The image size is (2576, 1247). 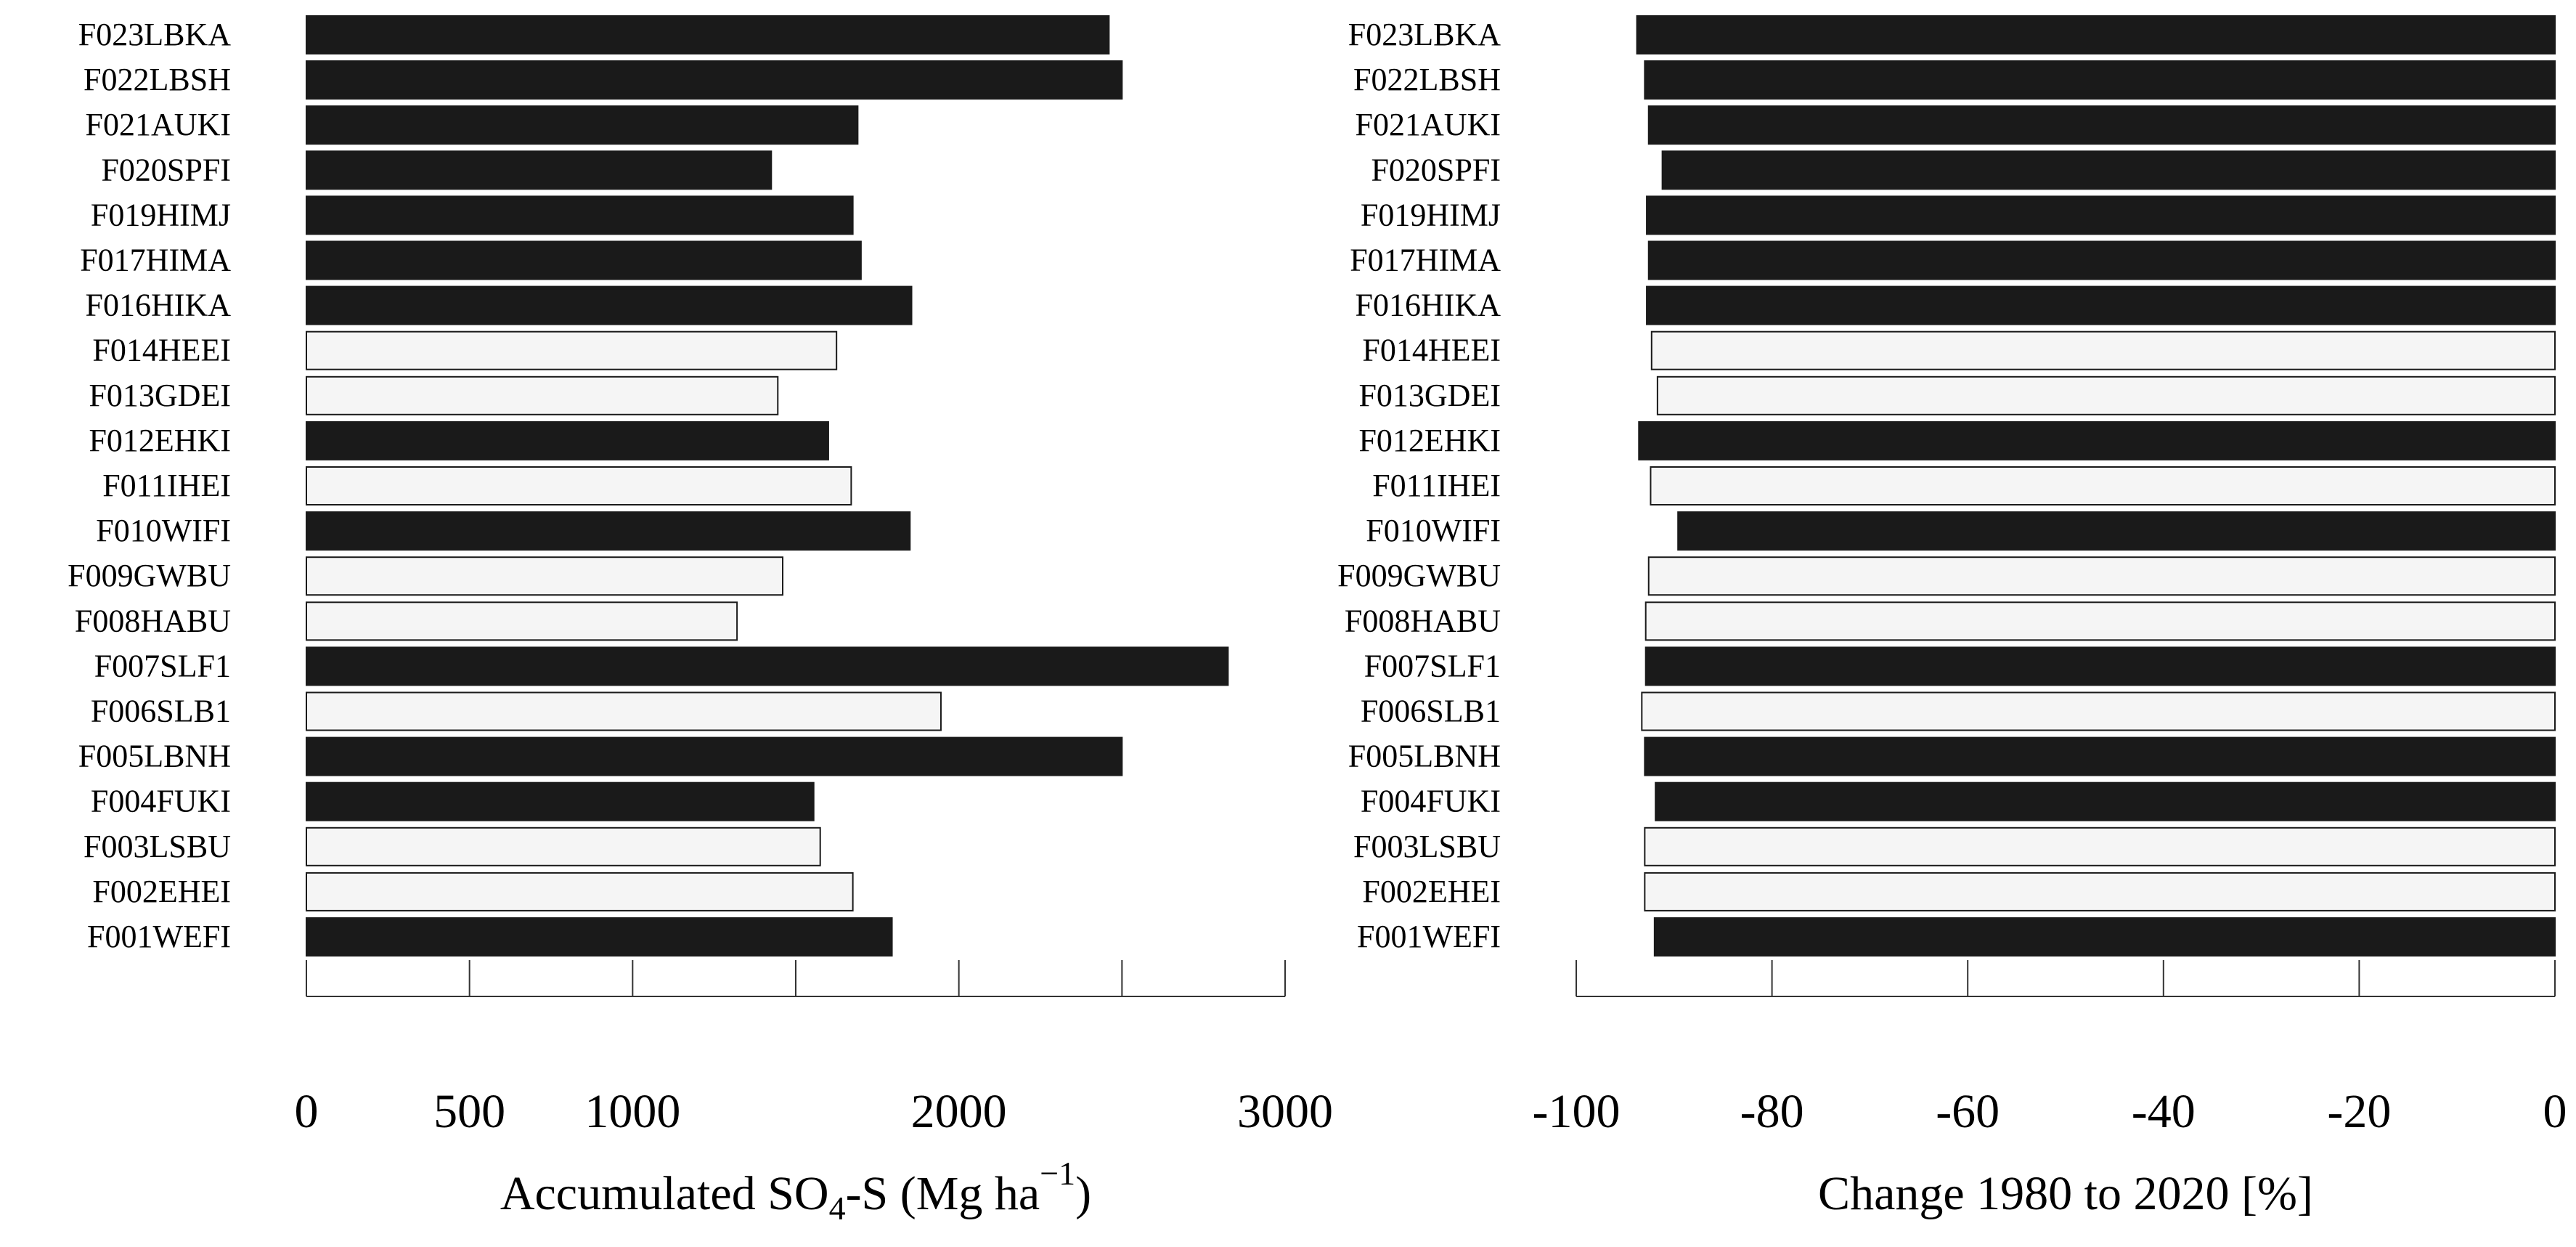 I want to click on bar-accumulated-f012ehki, so click(x=567, y=440).